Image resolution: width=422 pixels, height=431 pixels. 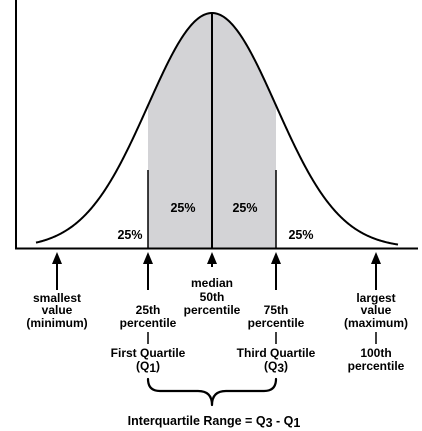 I want to click on label-25th-percentile: 25th percentile, so click(x=148, y=316).